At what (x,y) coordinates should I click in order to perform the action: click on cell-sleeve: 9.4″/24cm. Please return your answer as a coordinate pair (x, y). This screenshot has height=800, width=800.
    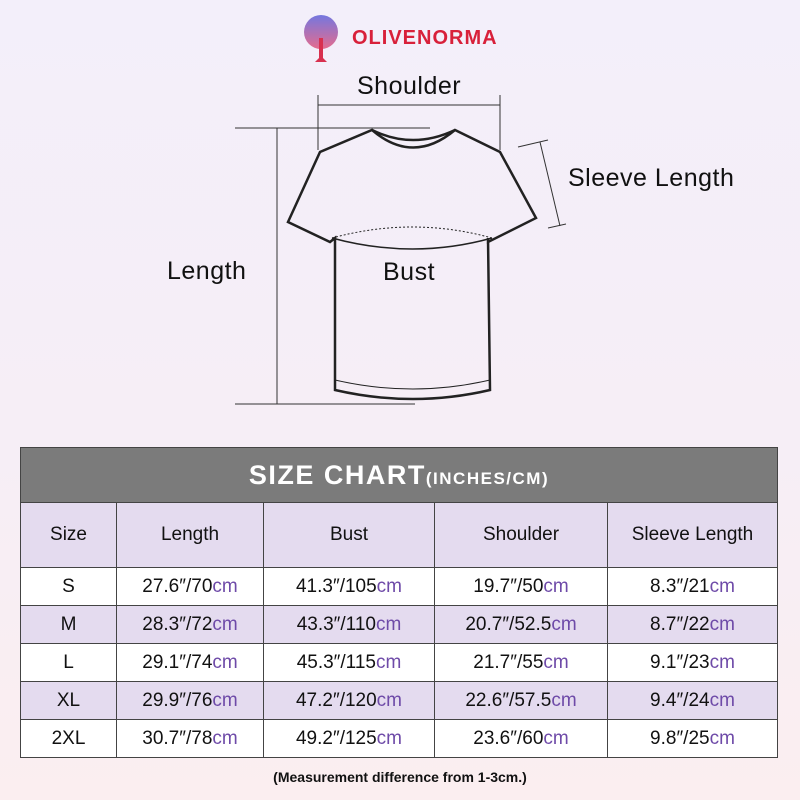
    Looking at the image, I should click on (692, 700).